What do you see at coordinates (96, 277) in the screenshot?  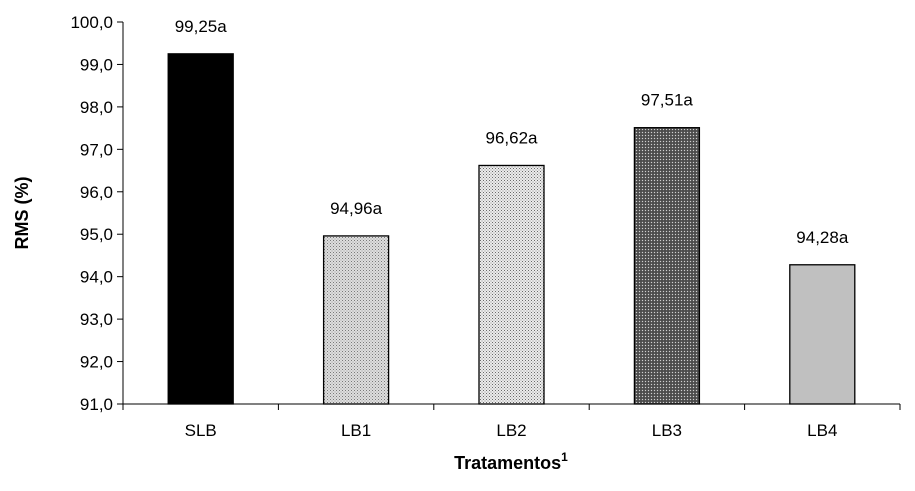 I see `y-tick-label: 94,0` at bounding box center [96, 277].